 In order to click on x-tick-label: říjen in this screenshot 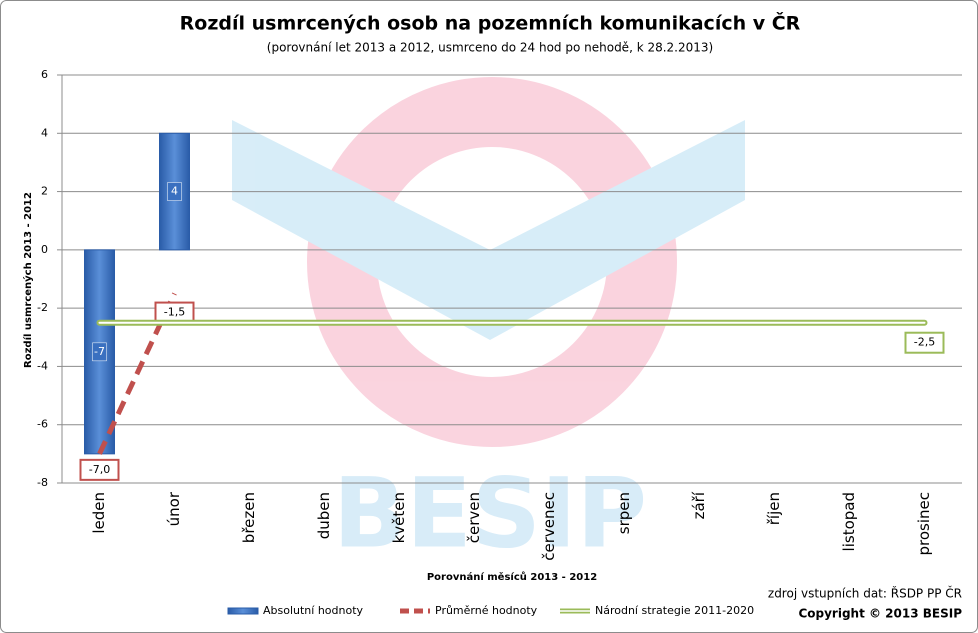, I will do `click(774, 508)`.